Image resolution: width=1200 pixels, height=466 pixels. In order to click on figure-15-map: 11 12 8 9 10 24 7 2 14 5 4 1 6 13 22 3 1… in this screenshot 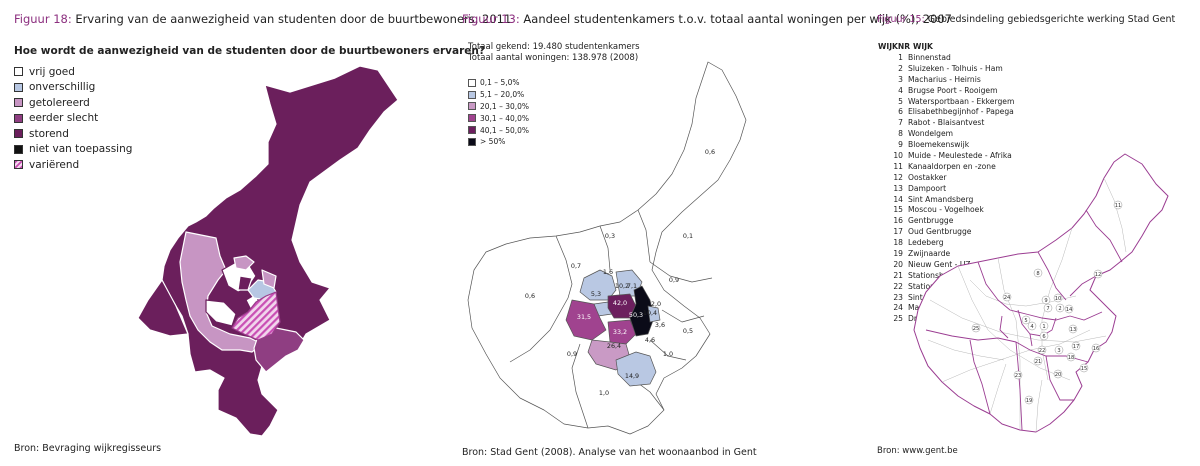, I will do `click(1041, 293)`.